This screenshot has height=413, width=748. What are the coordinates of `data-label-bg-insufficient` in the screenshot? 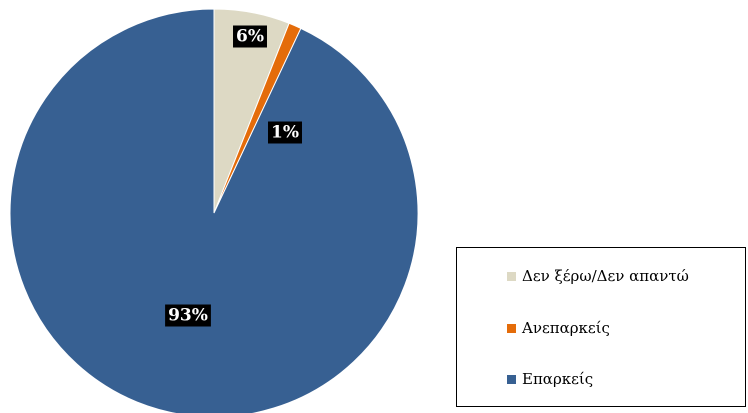 It's located at (285, 132).